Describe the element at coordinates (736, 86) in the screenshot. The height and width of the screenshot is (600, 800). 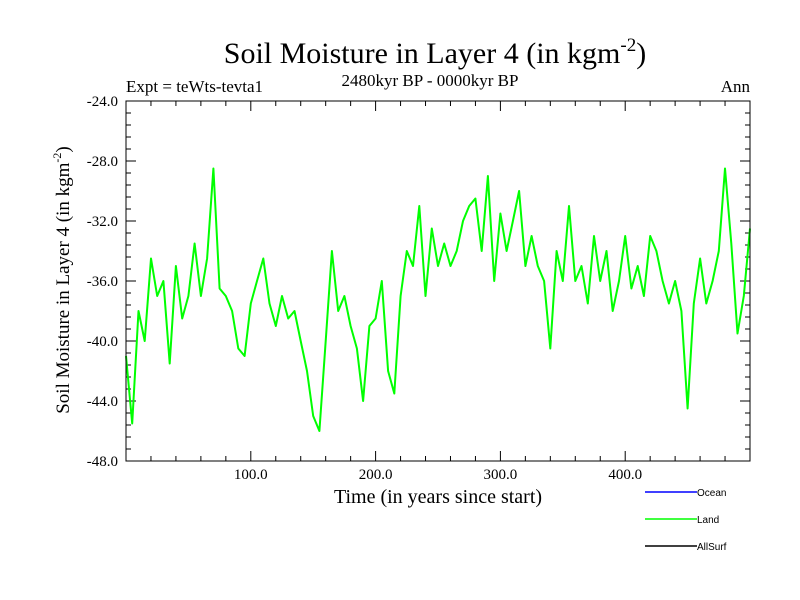
I see `subtitle-season: Ann` at that location.